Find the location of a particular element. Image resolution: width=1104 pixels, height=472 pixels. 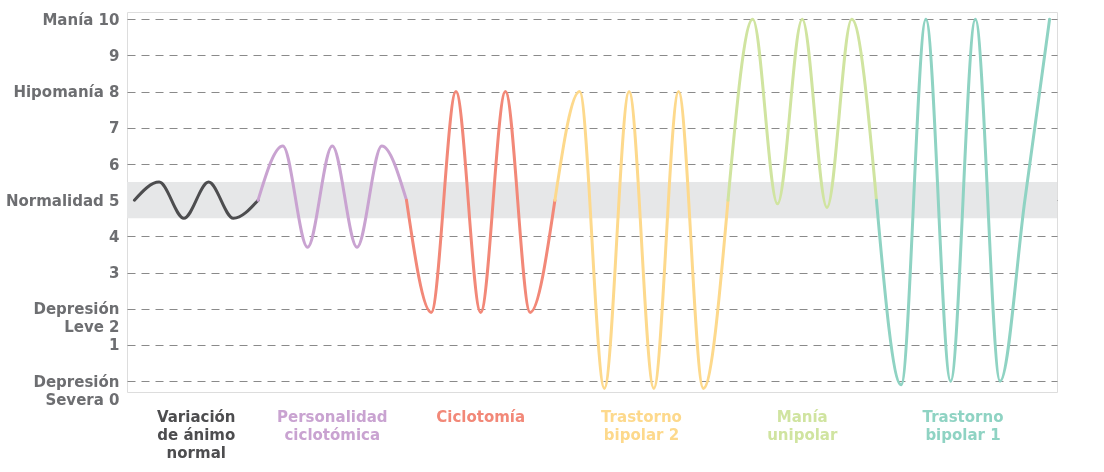

y-tick-label: 4 is located at coordinates (114, 236).